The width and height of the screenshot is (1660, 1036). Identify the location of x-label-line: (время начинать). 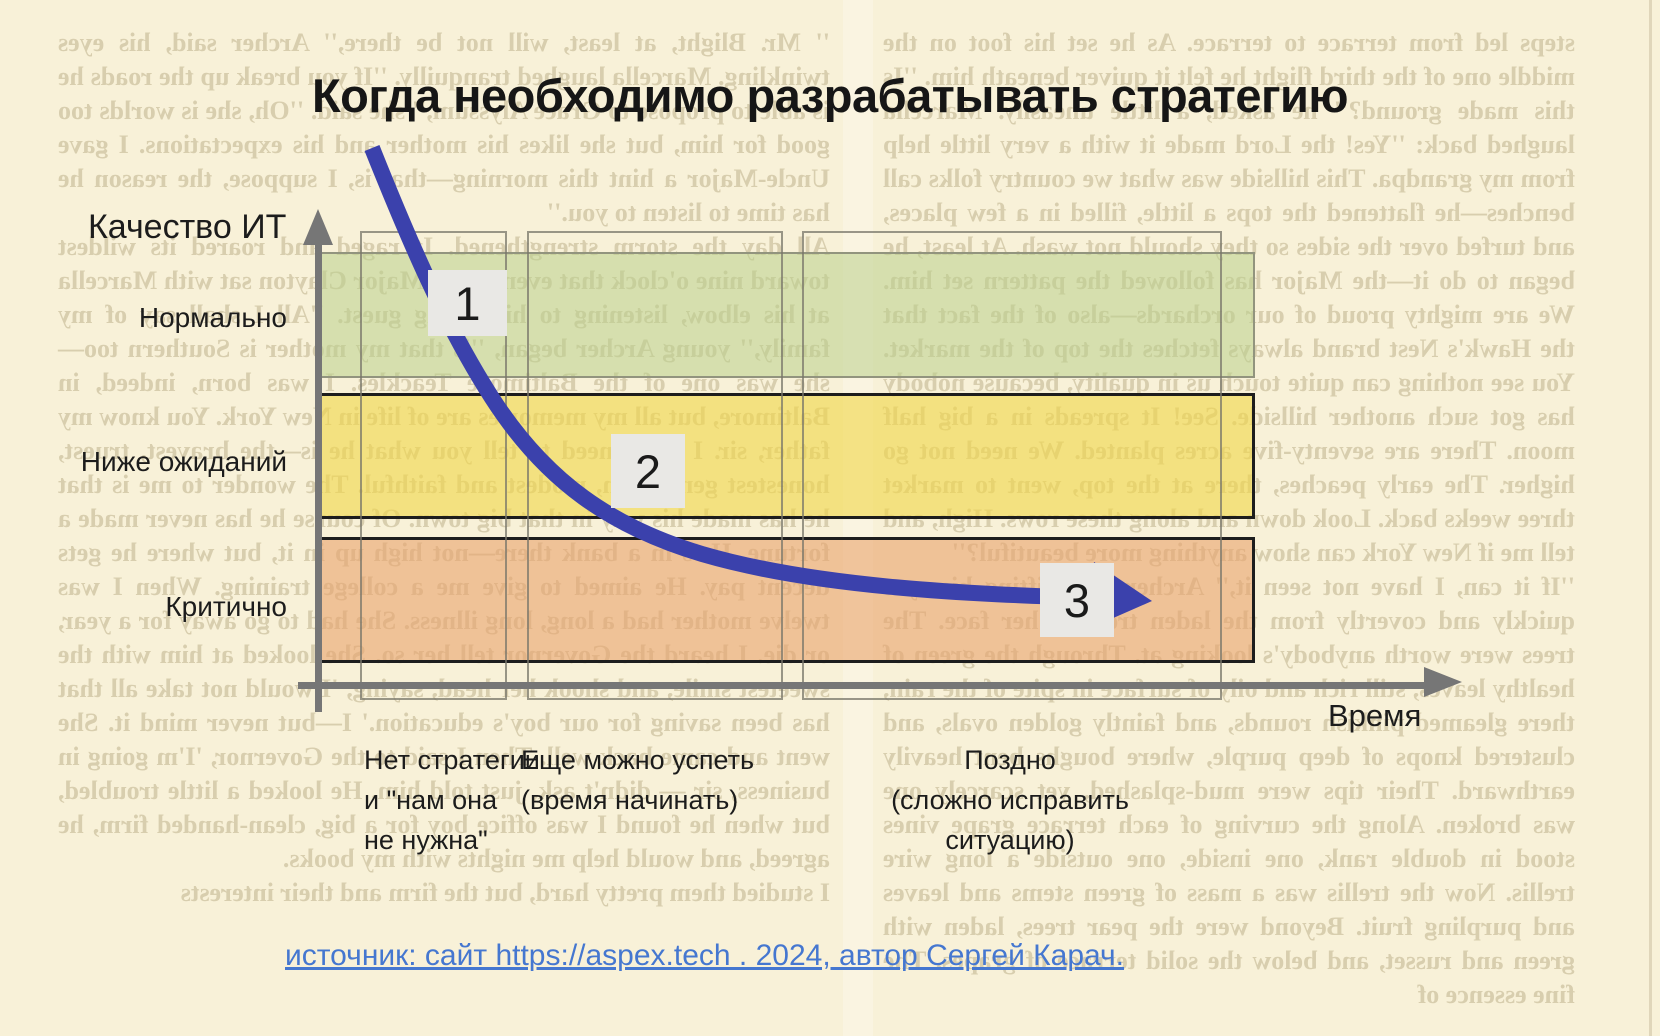
(630, 800).